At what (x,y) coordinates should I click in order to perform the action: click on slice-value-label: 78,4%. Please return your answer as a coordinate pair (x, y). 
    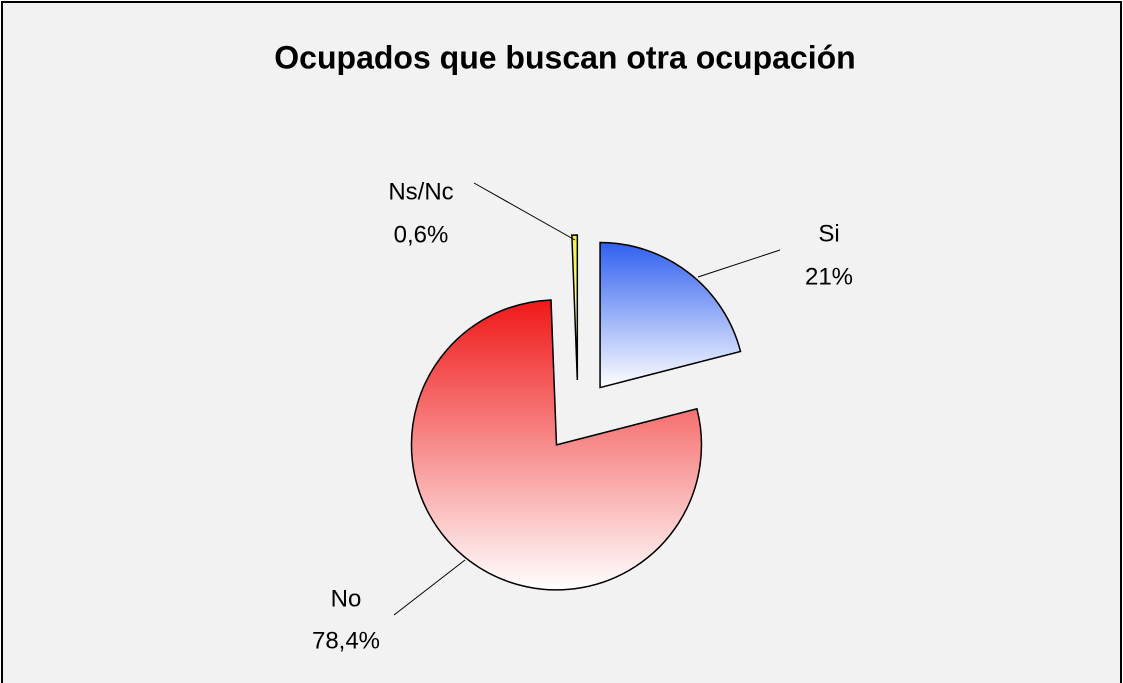
    Looking at the image, I should click on (346, 640).